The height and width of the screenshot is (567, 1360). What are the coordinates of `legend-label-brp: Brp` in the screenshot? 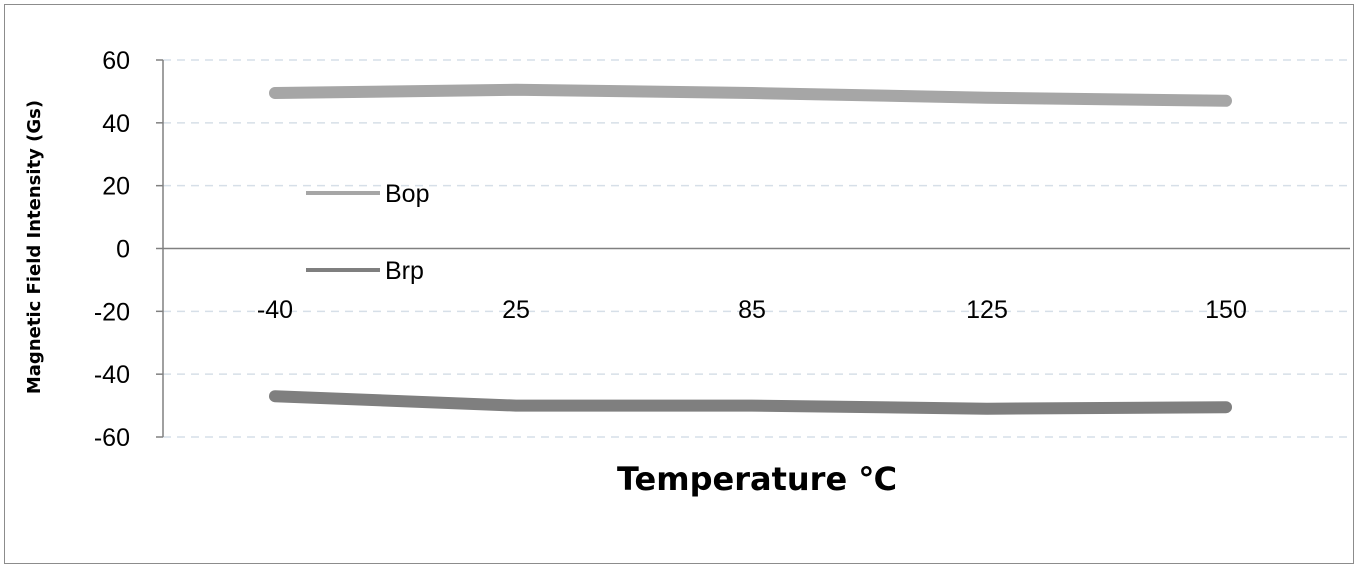 It's located at (404, 271).